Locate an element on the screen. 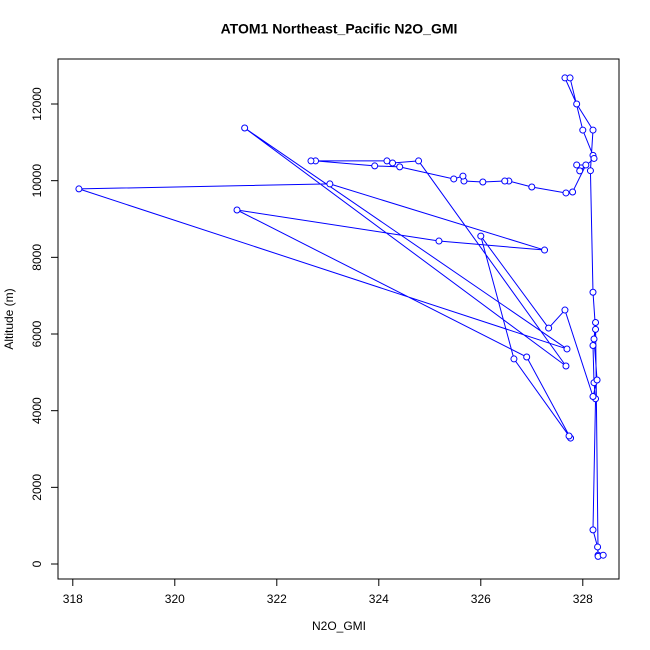 This screenshot has height=650, width=650. x-tick-label: 320 is located at coordinates (175, 599).